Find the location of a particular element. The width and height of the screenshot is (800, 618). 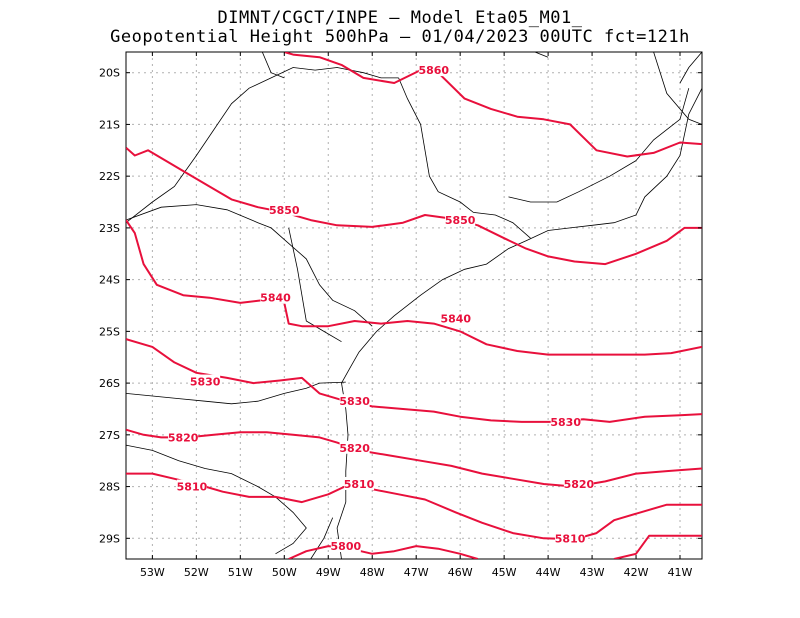

lon-tick-label: 51W is located at coordinates (240, 572).